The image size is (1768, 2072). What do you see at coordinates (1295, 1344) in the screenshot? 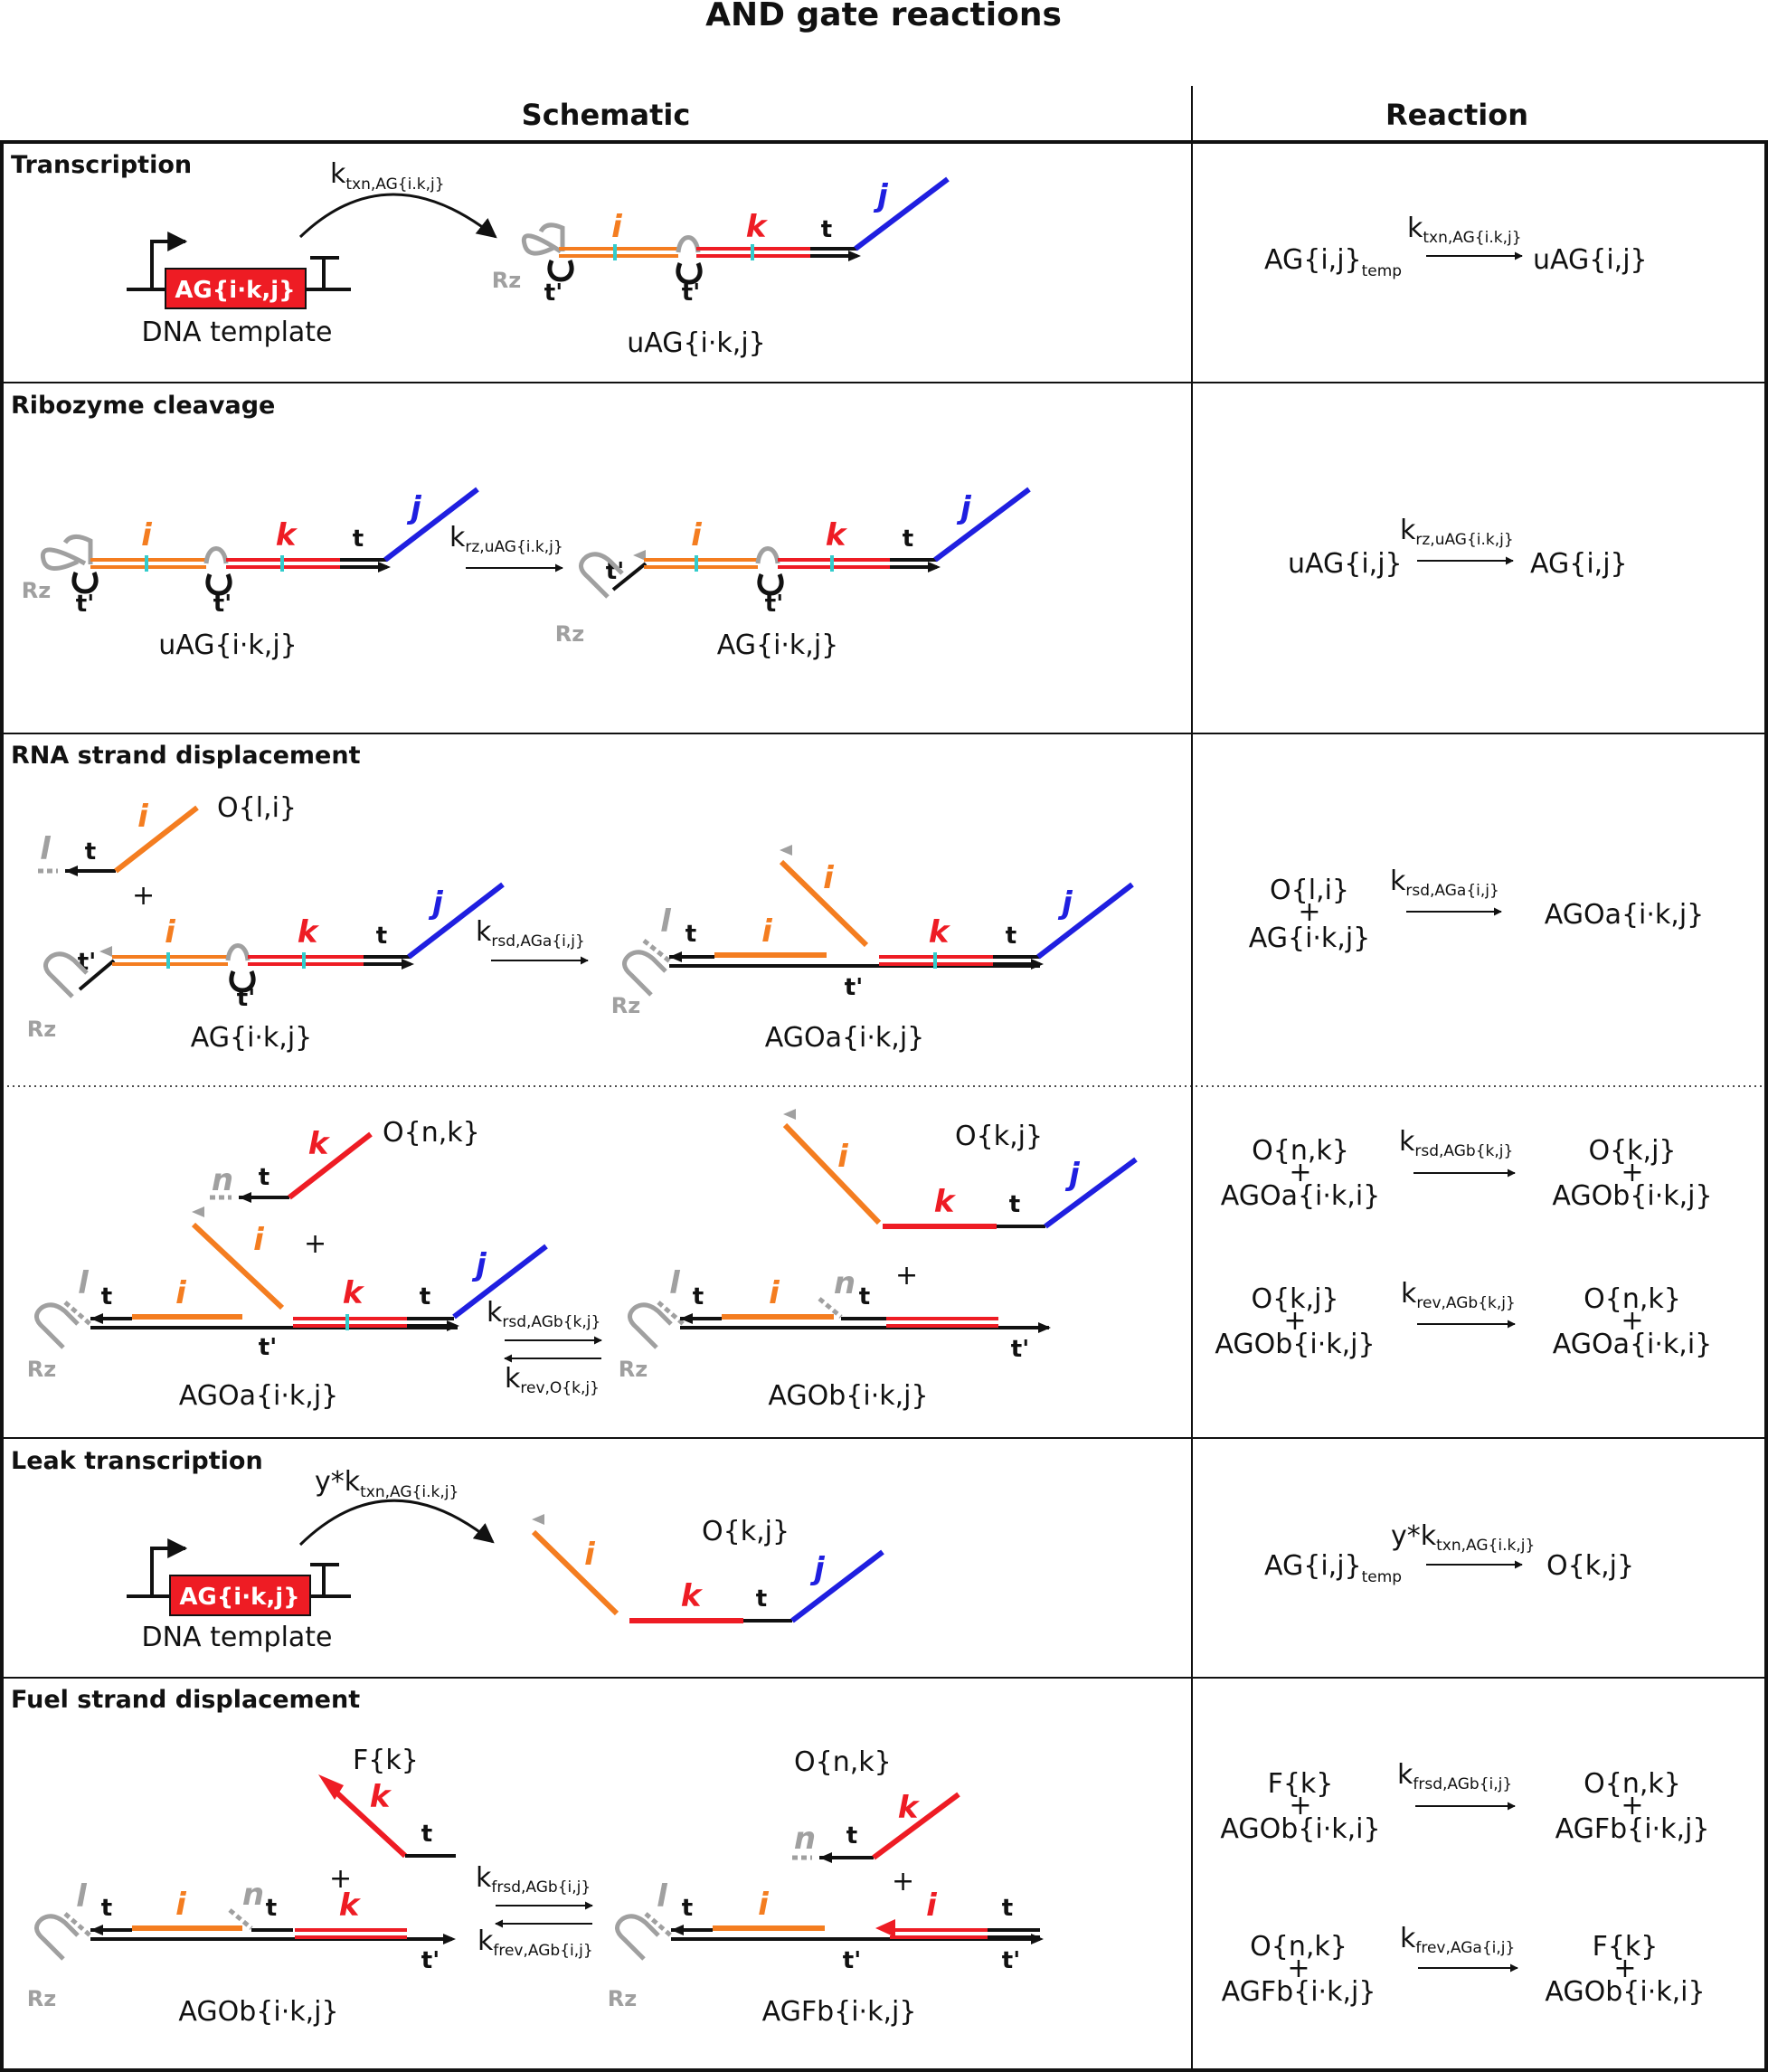
I see `svg-text: AGOb{i·k,j}` at bounding box center [1295, 1344].